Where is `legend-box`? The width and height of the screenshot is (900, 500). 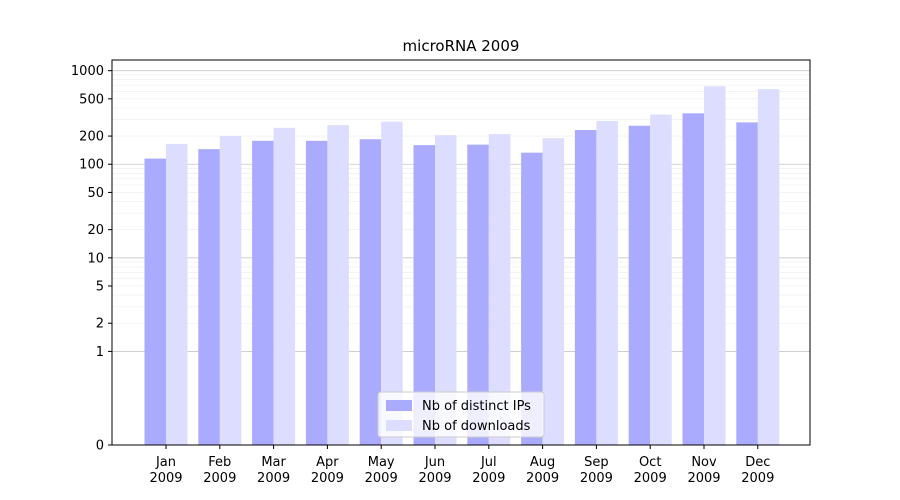 legend-box is located at coordinates (461, 414).